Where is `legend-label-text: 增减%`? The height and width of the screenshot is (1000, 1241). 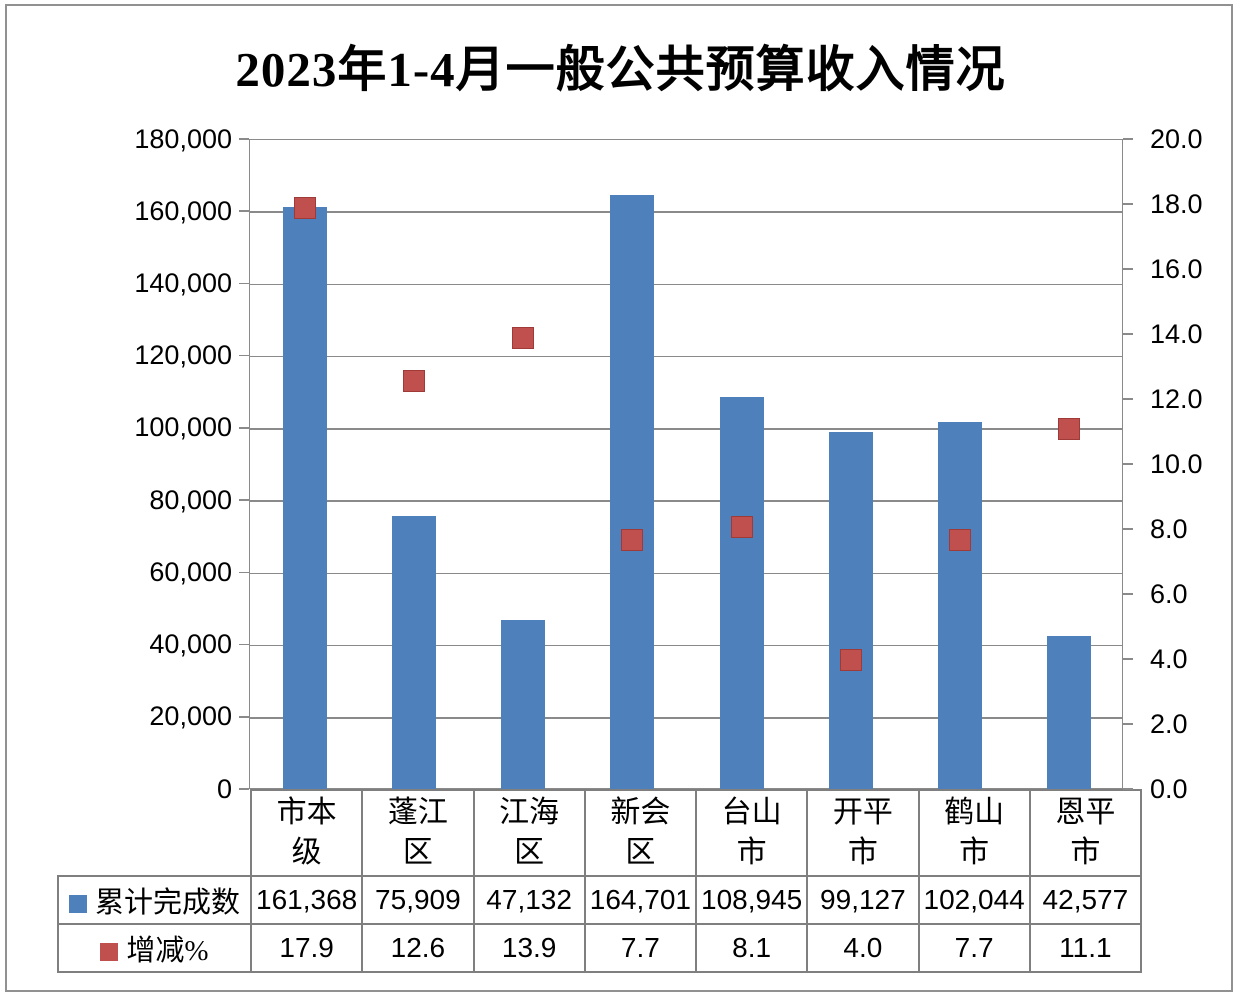
legend-label-text: 增减% is located at coordinates (167, 951).